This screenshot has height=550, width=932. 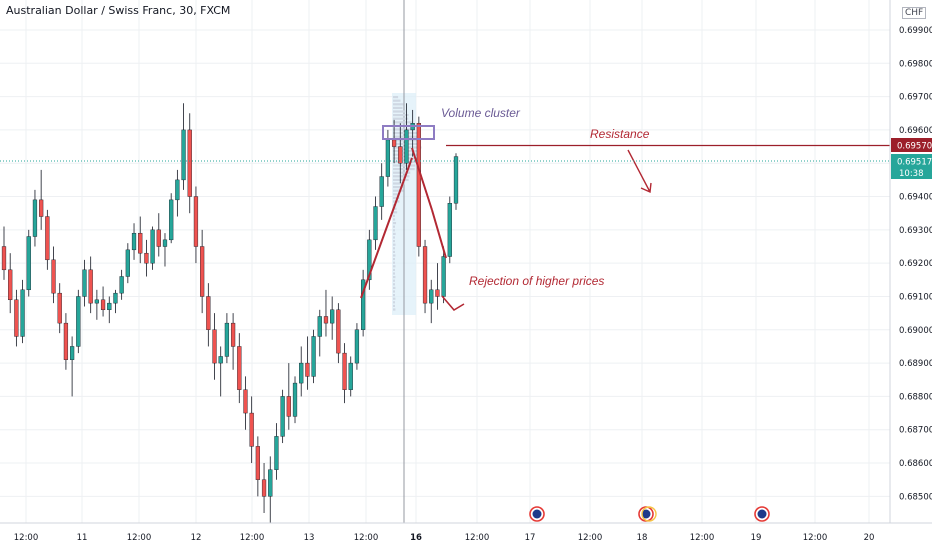 What do you see at coordinates (915, 331) in the screenshot?
I see `y-tick-label: 0.69000` at bounding box center [915, 331].